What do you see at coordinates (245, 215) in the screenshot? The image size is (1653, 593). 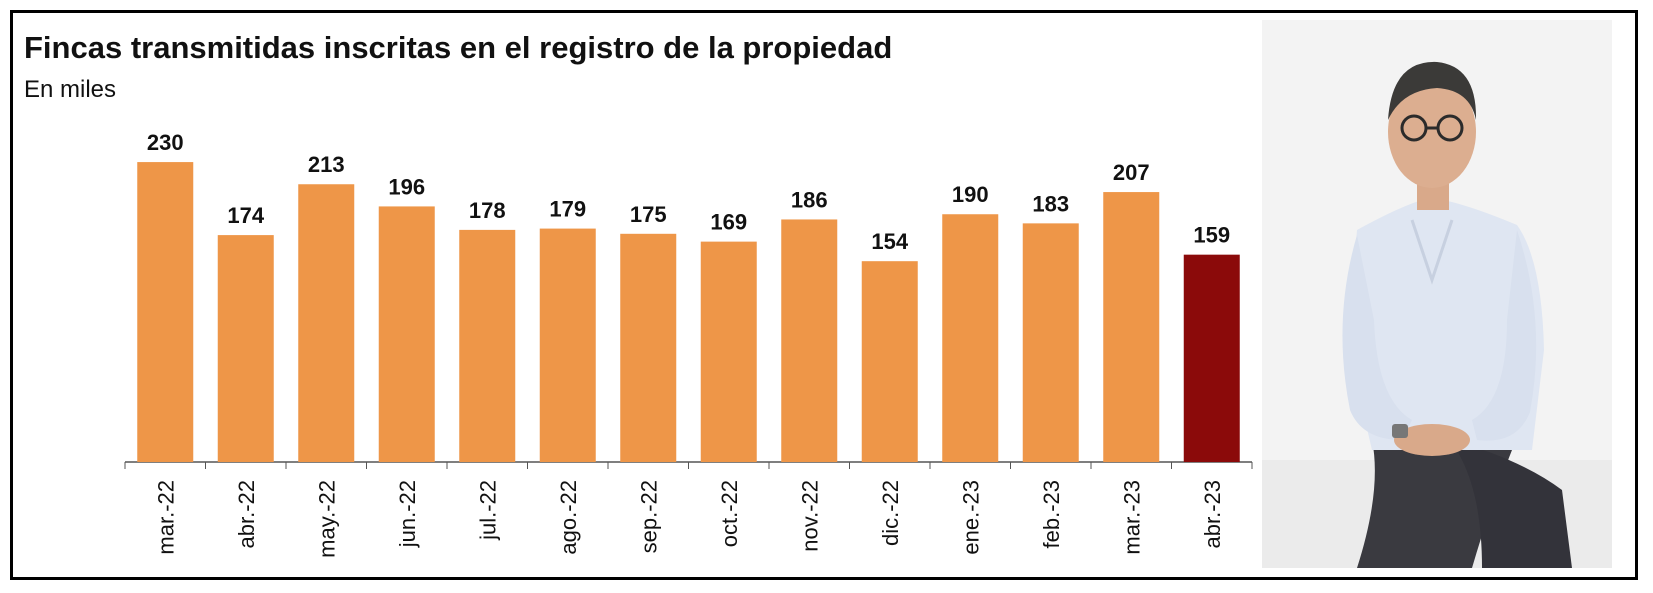 I see `data-label: 174` at bounding box center [245, 215].